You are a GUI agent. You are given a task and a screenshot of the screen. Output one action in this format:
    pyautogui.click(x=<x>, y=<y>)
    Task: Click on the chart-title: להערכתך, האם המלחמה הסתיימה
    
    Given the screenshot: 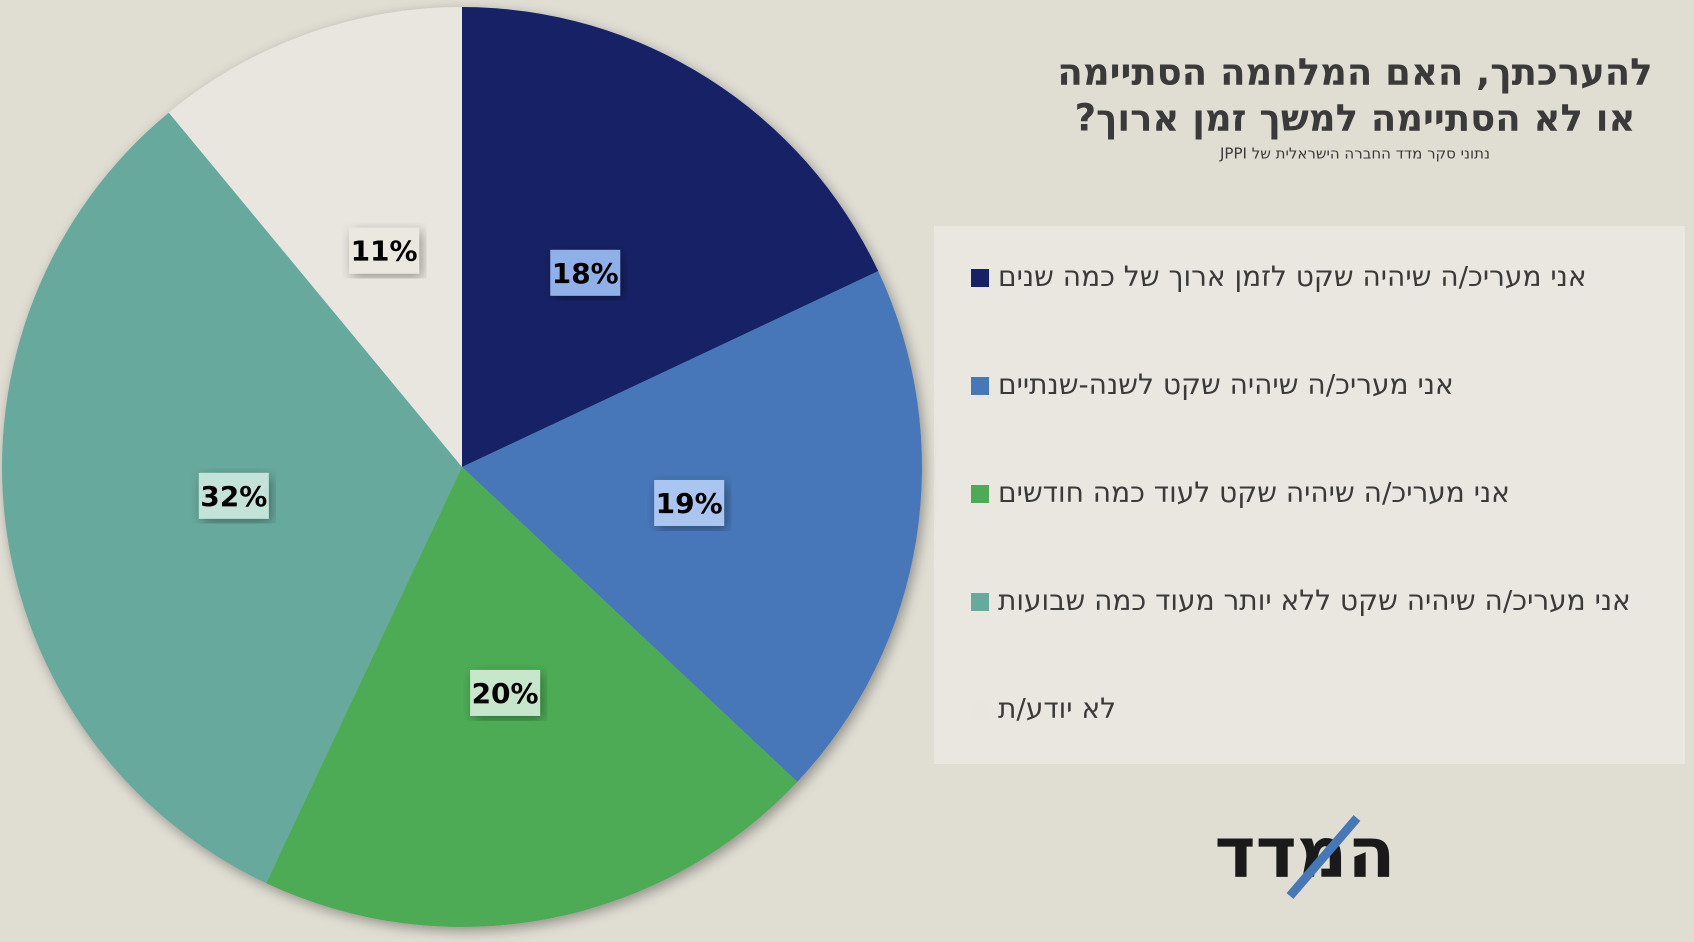 What is the action you would take?
    pyautogui.click(x=1354, y=72)
    